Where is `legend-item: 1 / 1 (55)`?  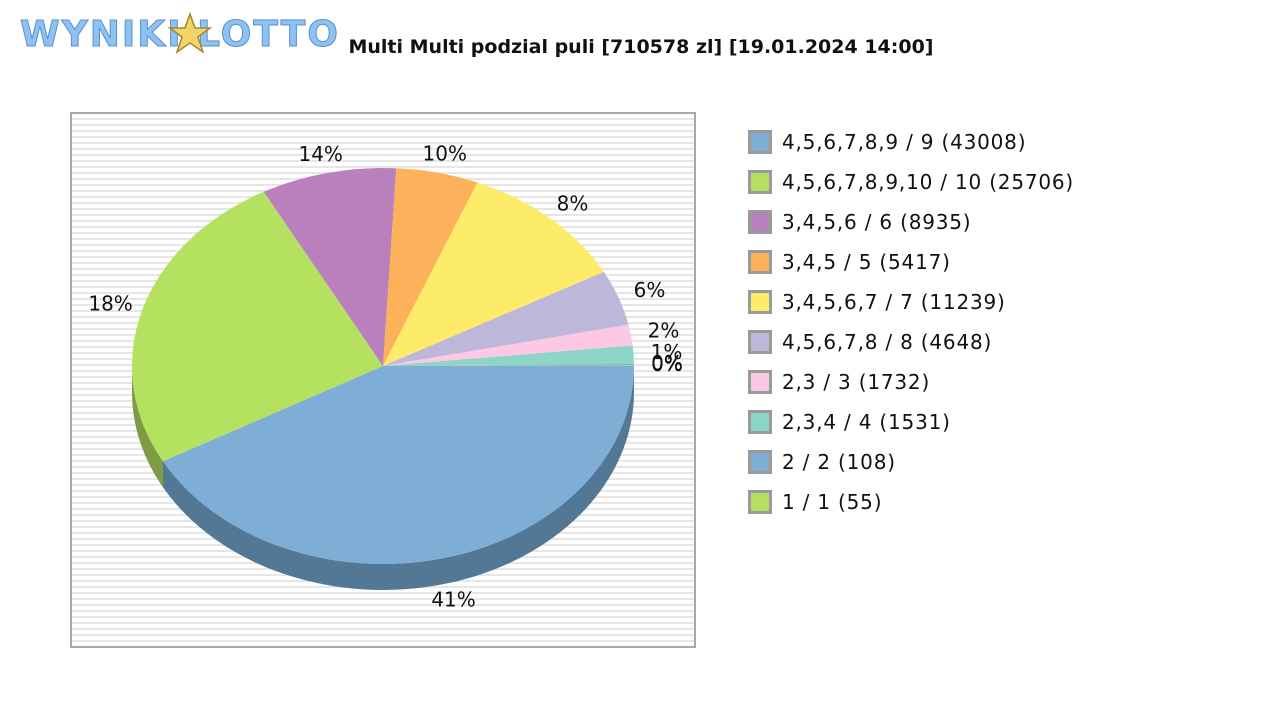 legend-item: 1 / 1 (55) is located at coordinates (911, 502).